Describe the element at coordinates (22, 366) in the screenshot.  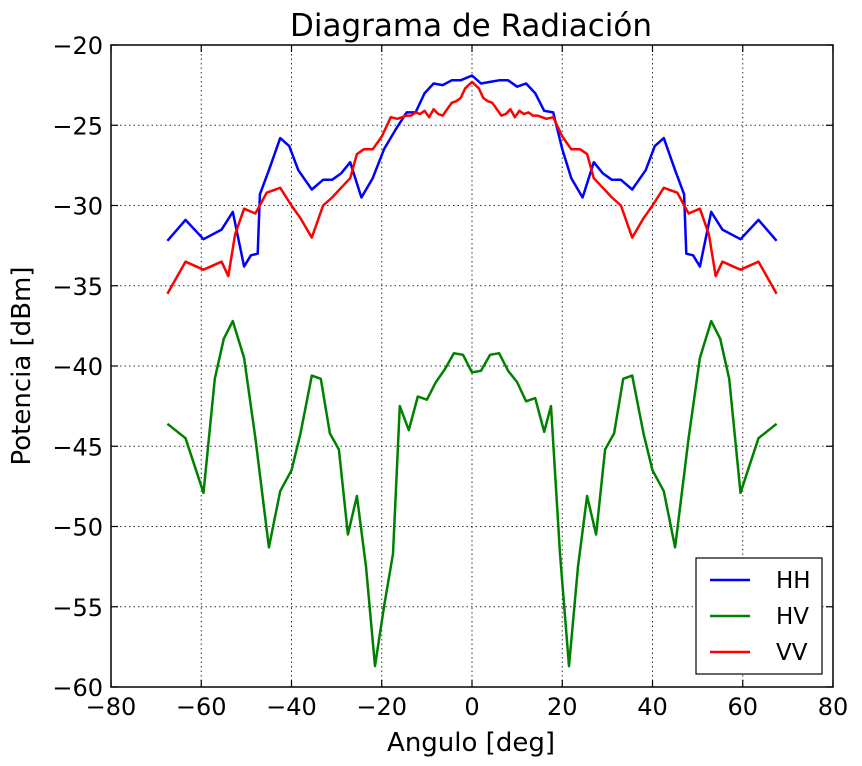
I see `y-axis-label: Potencia [dBm]` at that location.